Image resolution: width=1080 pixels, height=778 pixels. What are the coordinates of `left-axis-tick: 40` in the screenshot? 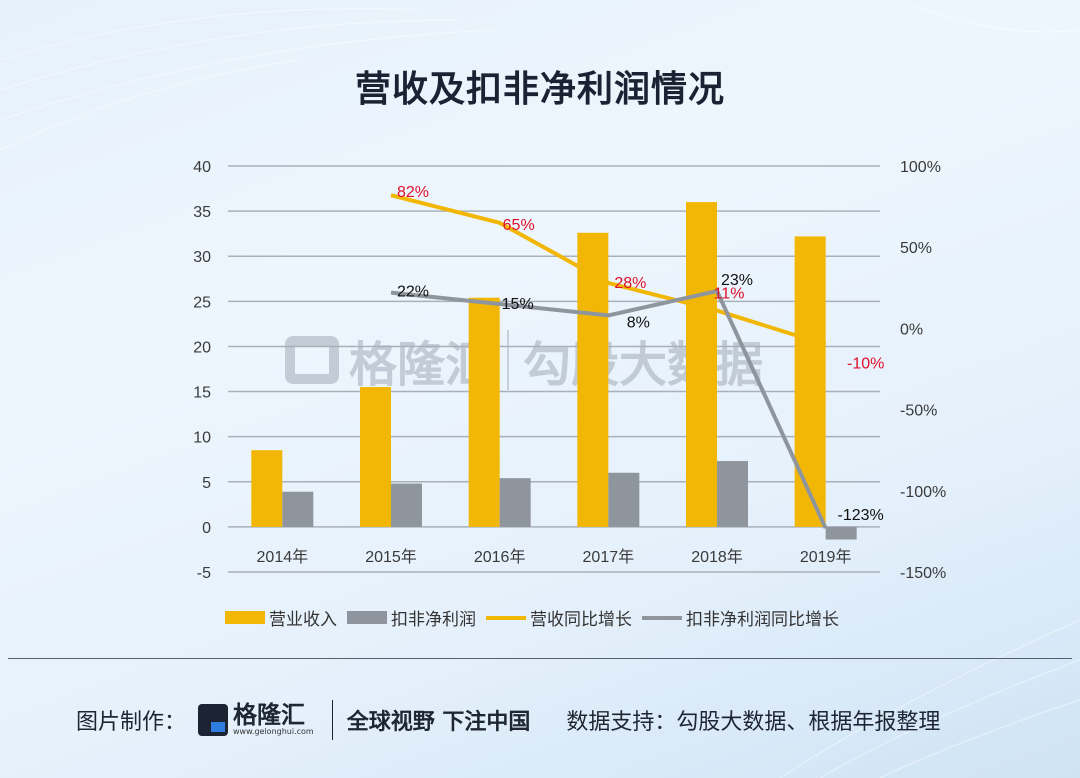 It's located at (202, 167).